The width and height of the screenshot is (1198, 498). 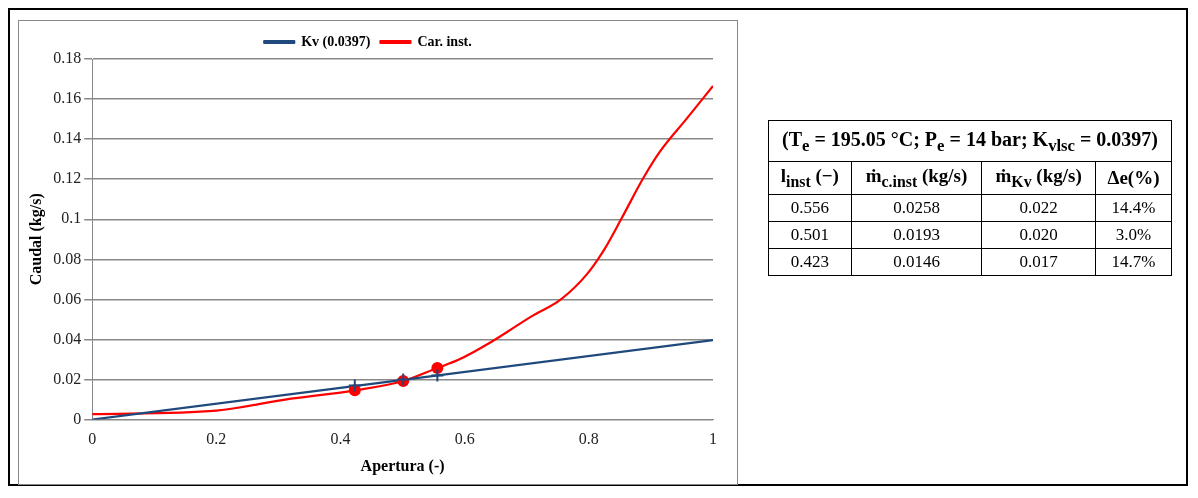 I want to click on y-tick-label: 0.16, so click(x=67, y=98).